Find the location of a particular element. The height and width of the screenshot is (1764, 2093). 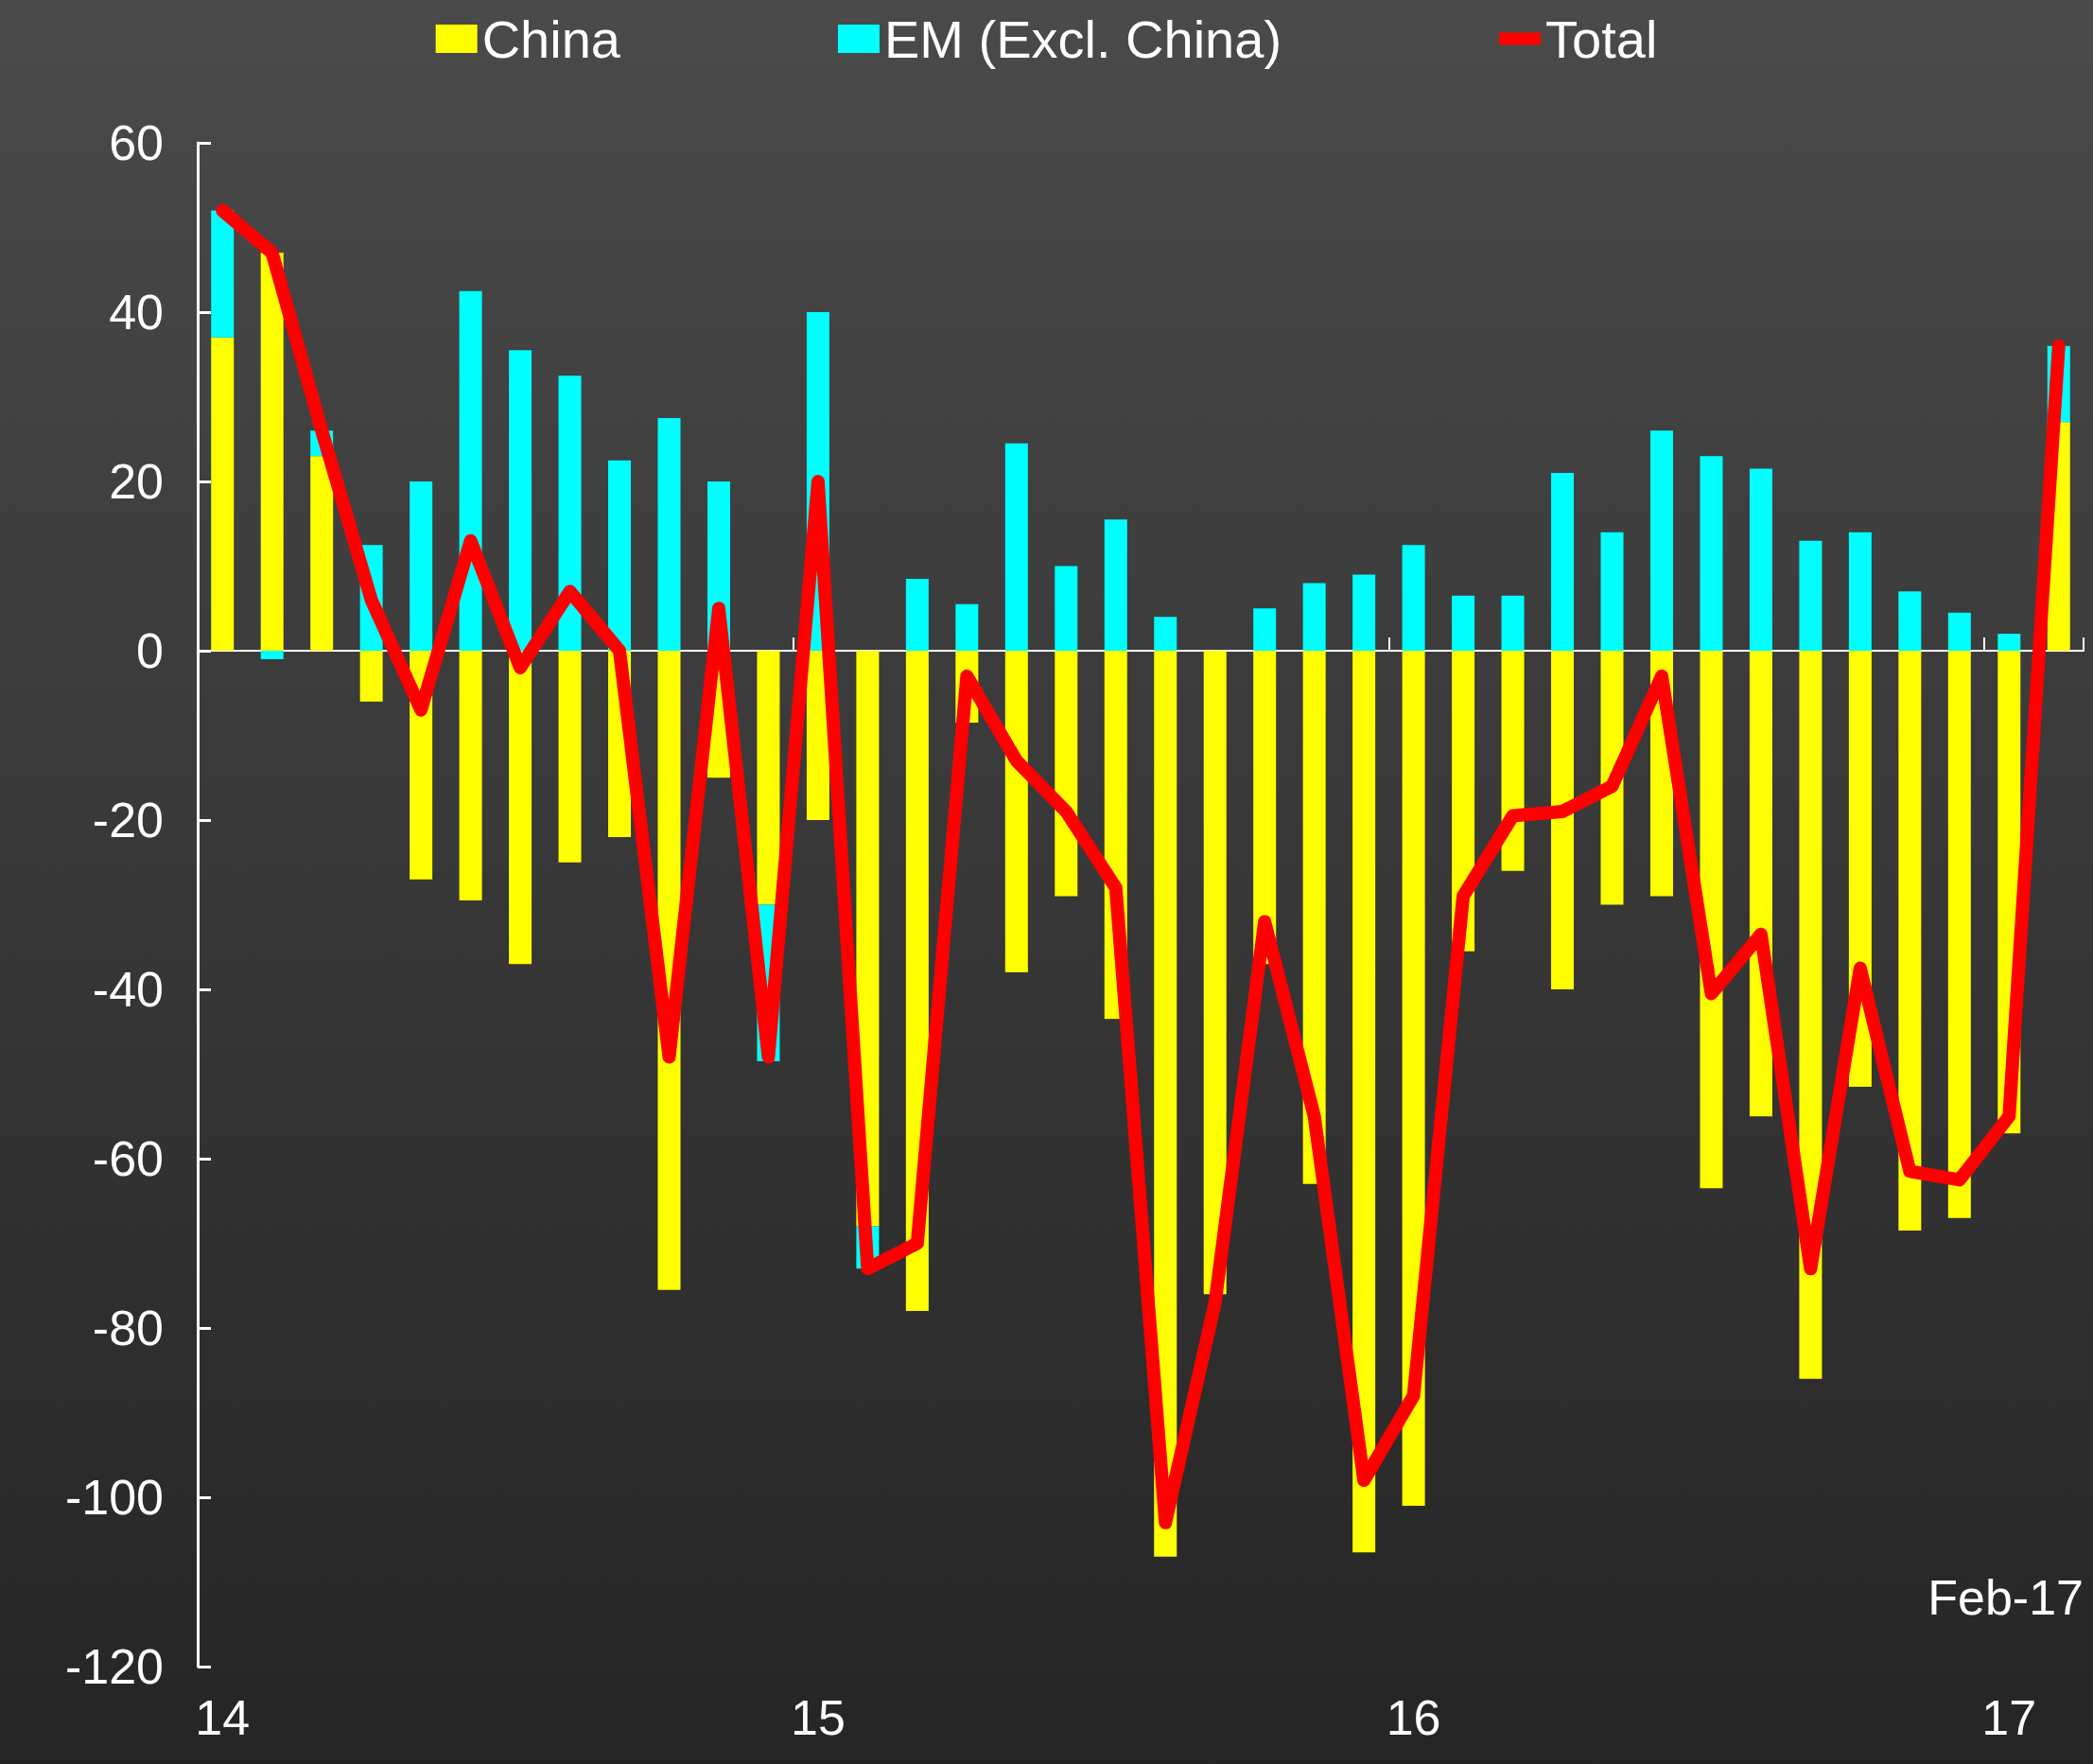

legend-label: China is located at coordinates (551, 39).